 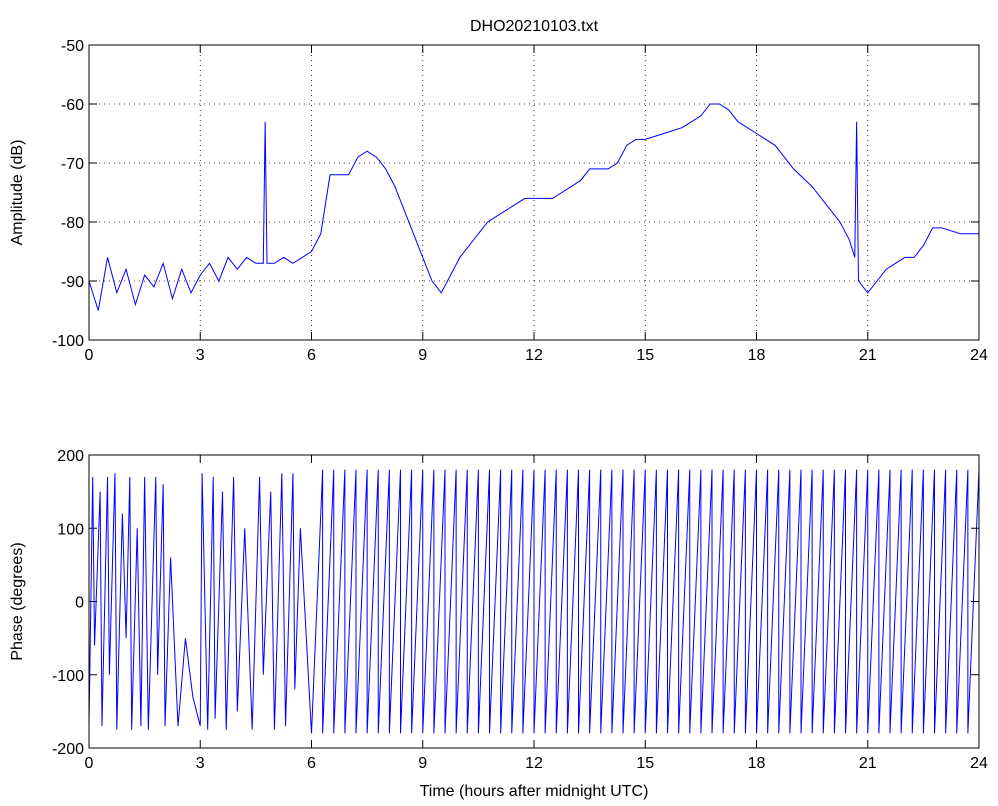 I want to click on x-axis-label: Time (hours after midnight UTC), so click(x=534, y=791).